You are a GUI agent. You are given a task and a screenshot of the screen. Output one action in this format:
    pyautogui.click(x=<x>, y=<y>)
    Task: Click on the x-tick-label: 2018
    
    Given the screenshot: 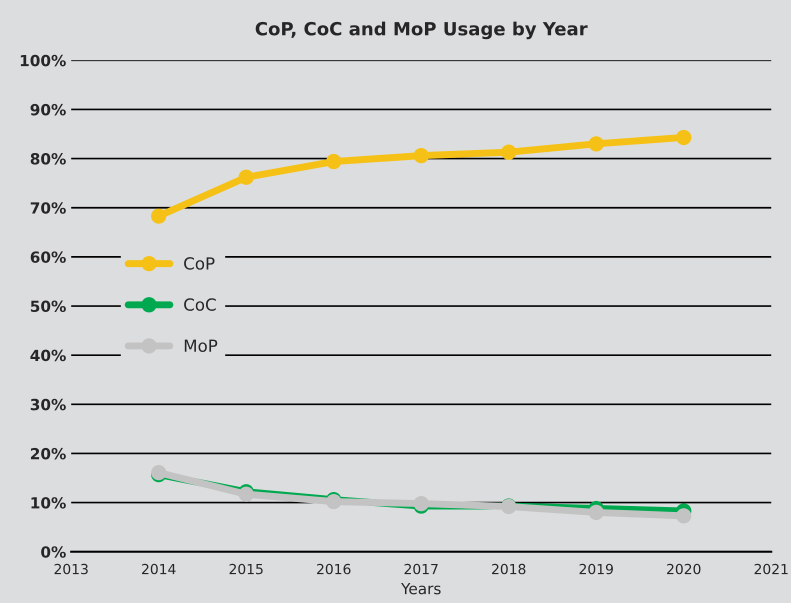 What is the action you would take?
    pyautogui.click(x=509, y=569)
    